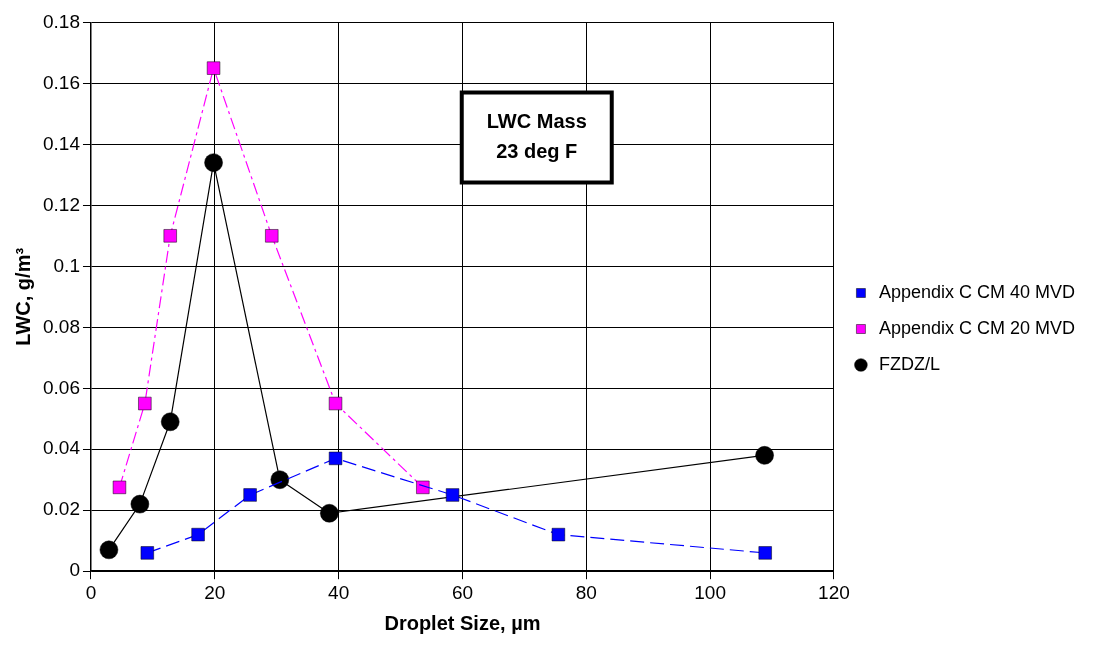 This screenshot has width=1113, height=648. Describe the element at coordinates (61, 326) in the screenshot. I see `y-tick-label: 0.08` at that location.